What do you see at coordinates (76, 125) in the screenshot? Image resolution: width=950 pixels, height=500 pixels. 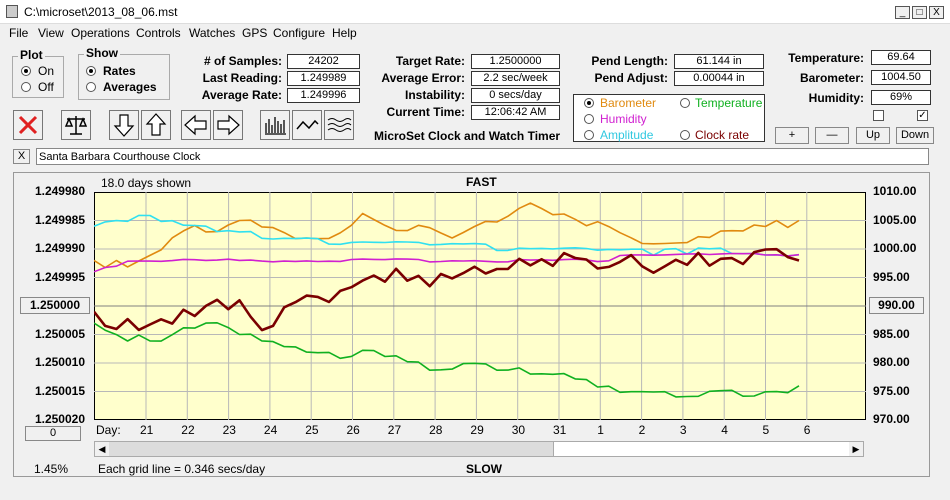 I see `balance-button` at bounding box center [76, 125].